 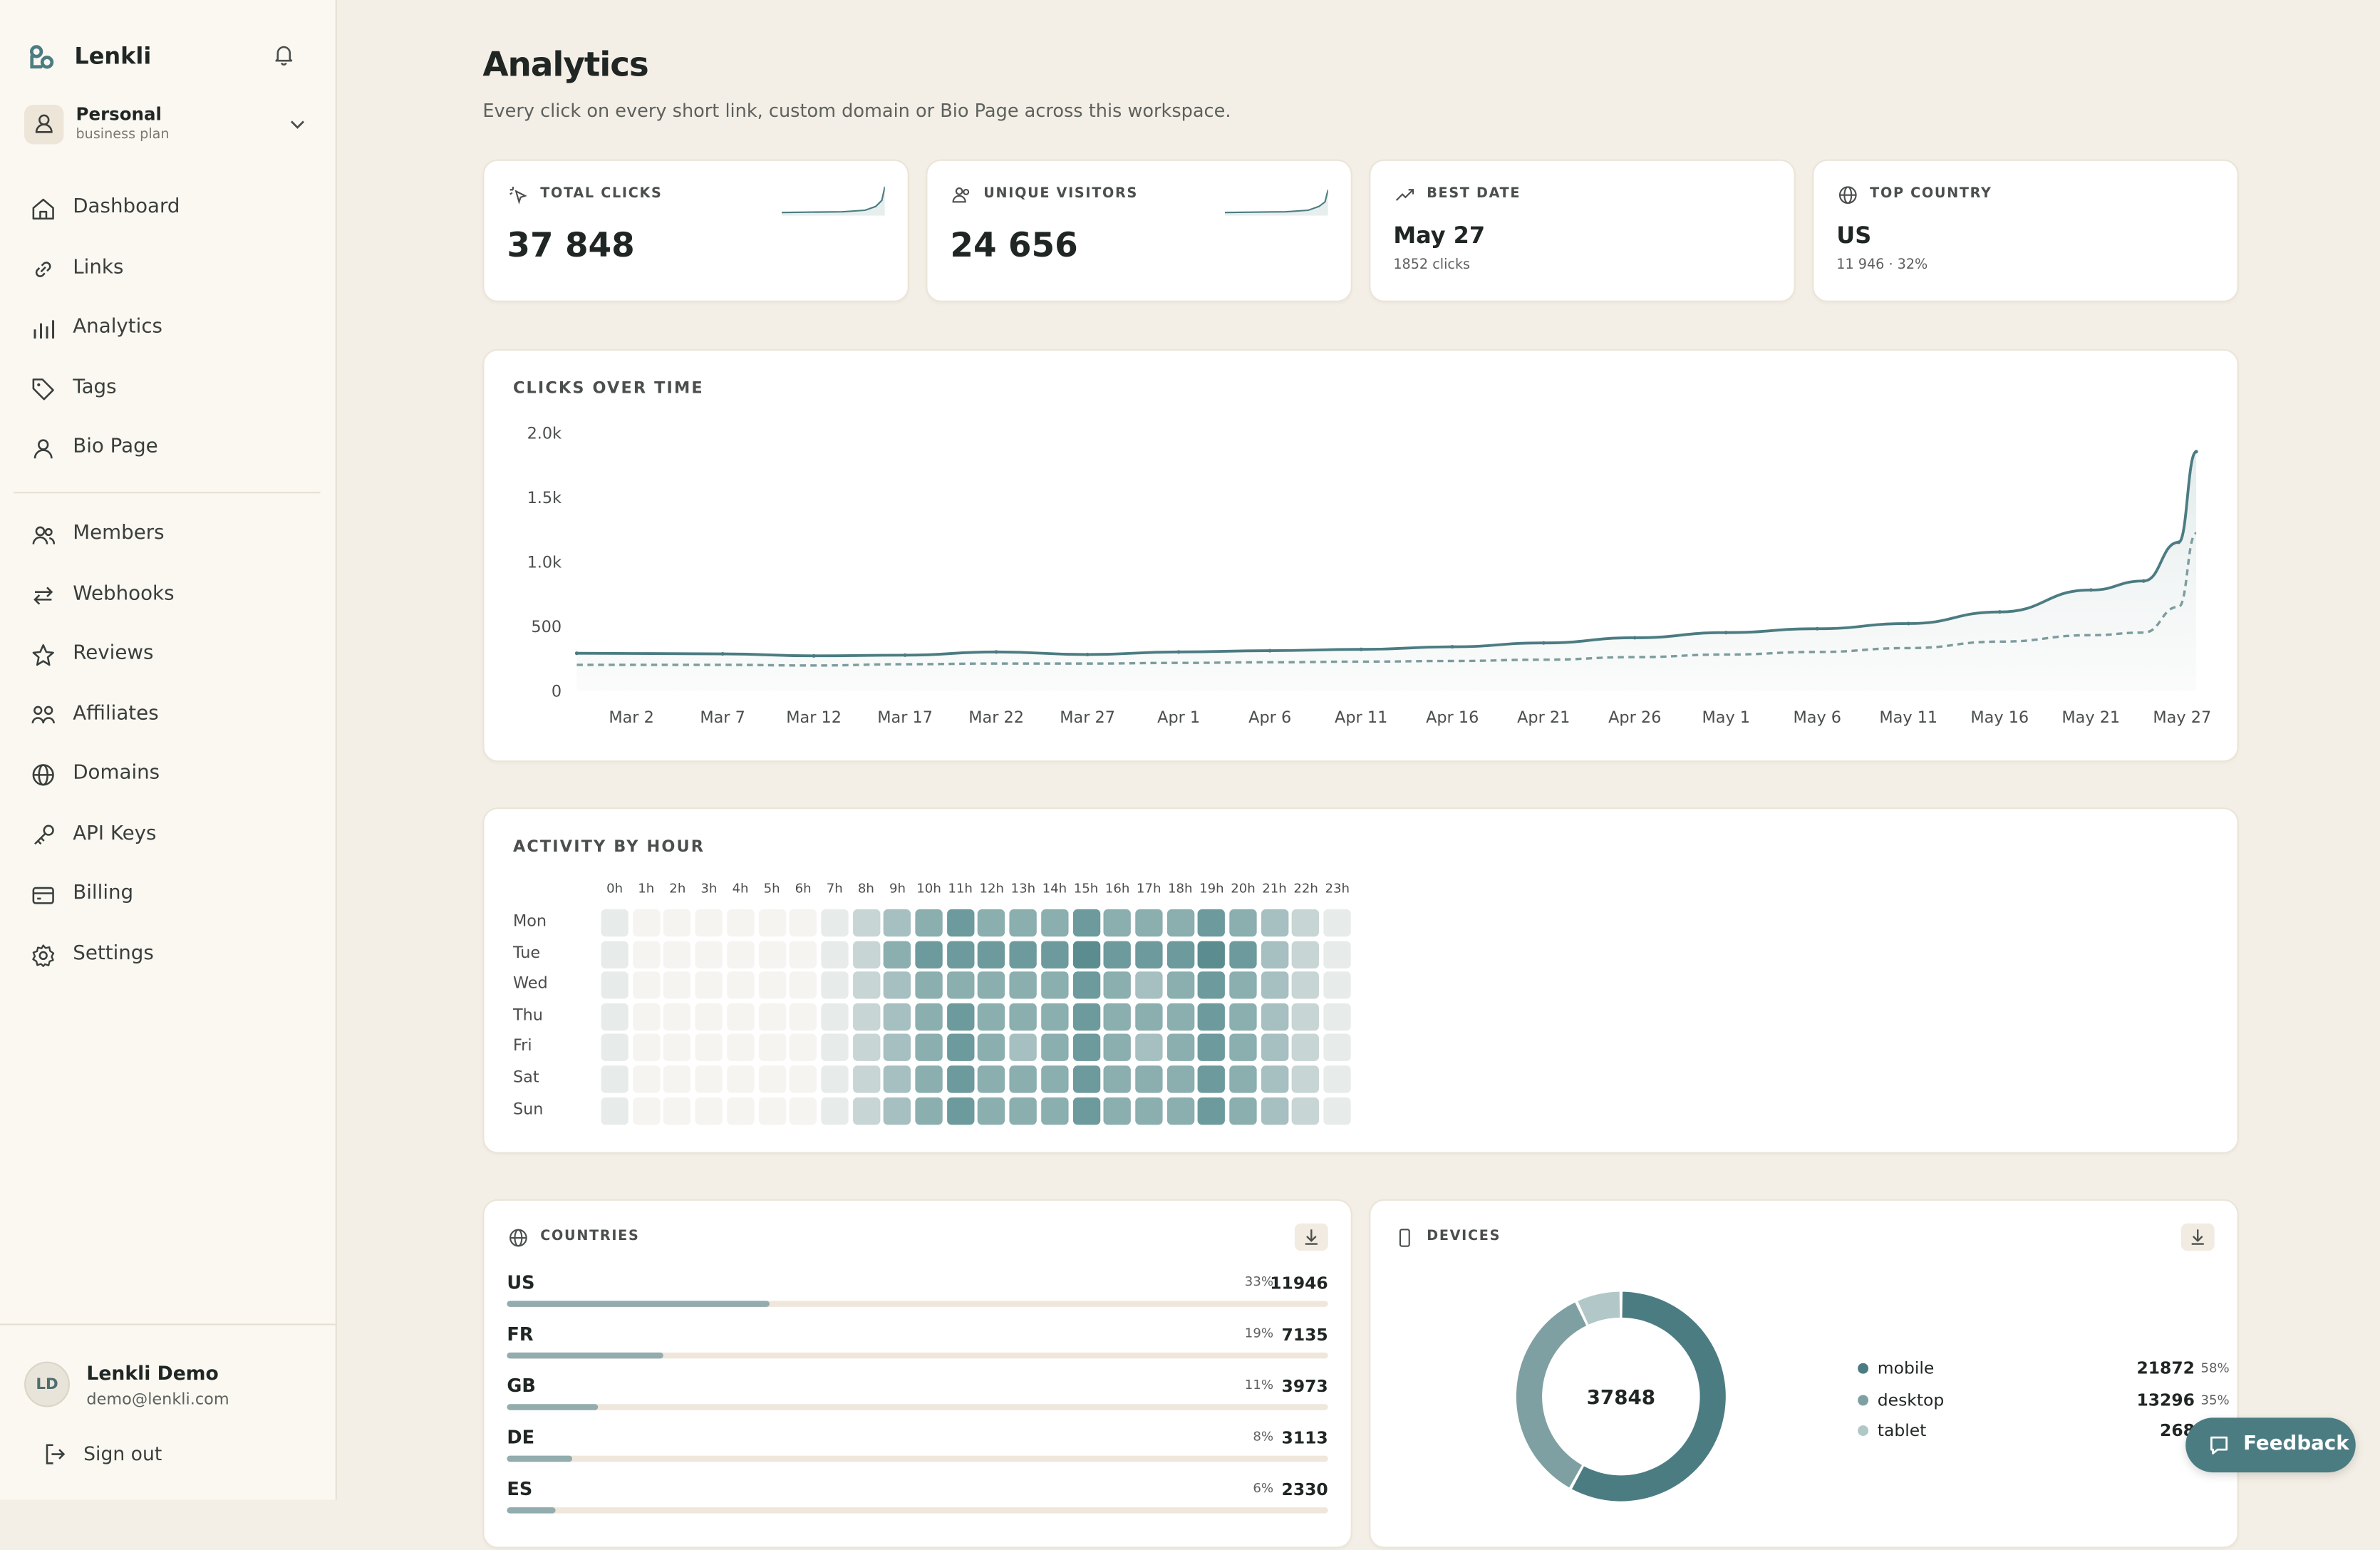 I want to click on nav-item-dashboard: Dashboard, so click(x=175, y=210).